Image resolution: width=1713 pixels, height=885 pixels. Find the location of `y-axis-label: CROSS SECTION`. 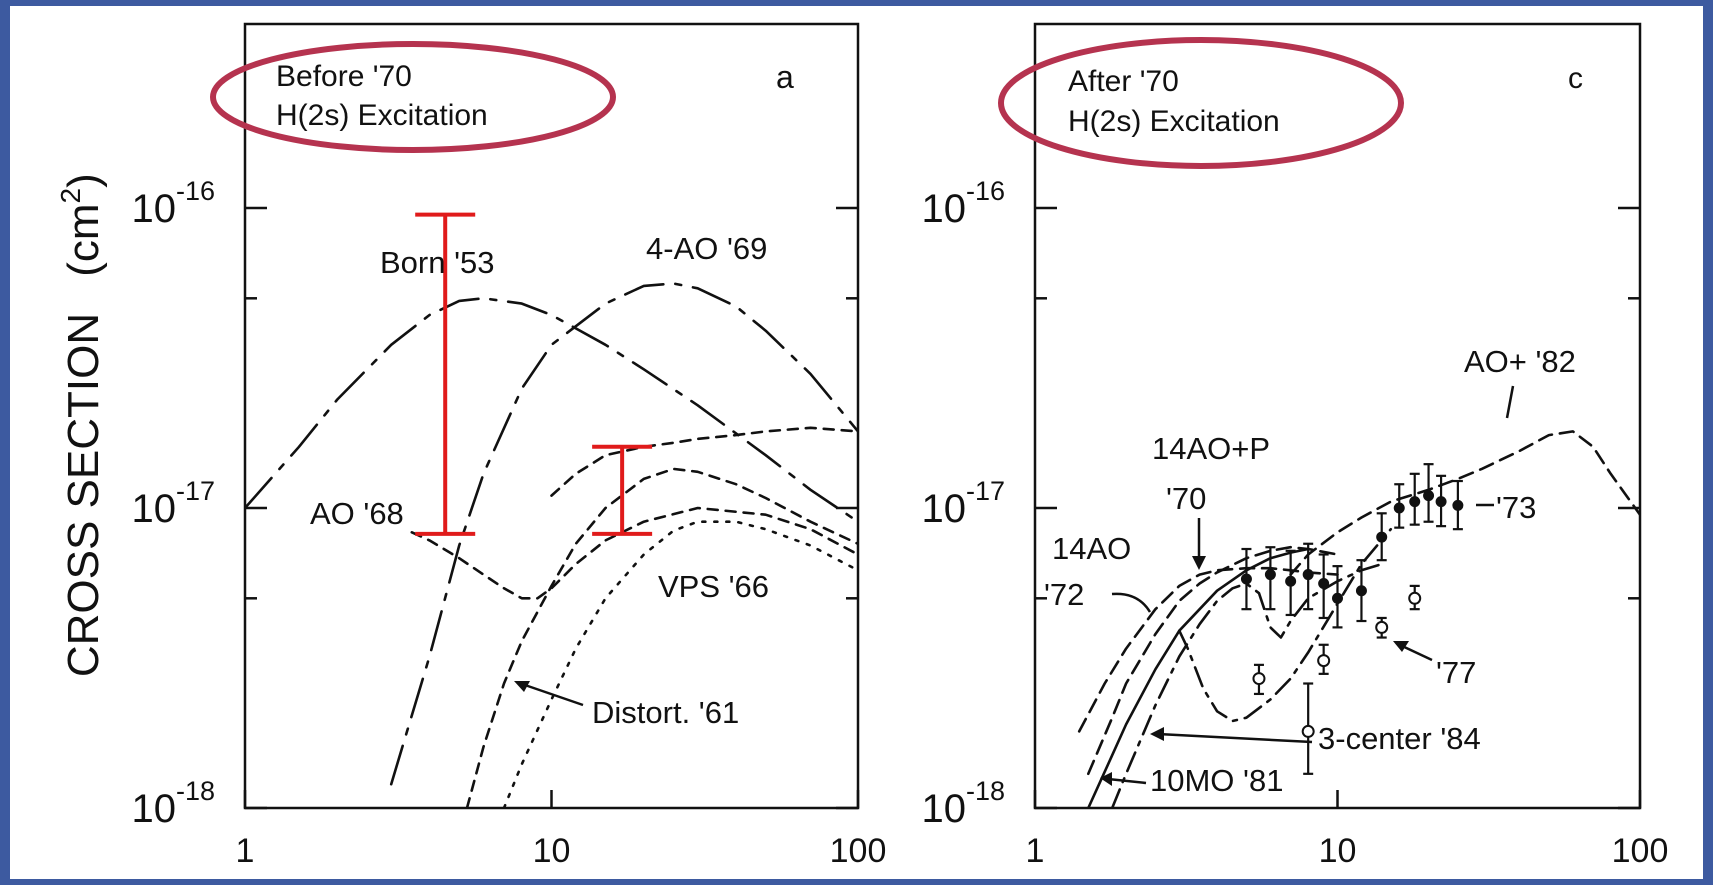

y-axis-label: CROSS SECTION is located at coordinates (83, 495).